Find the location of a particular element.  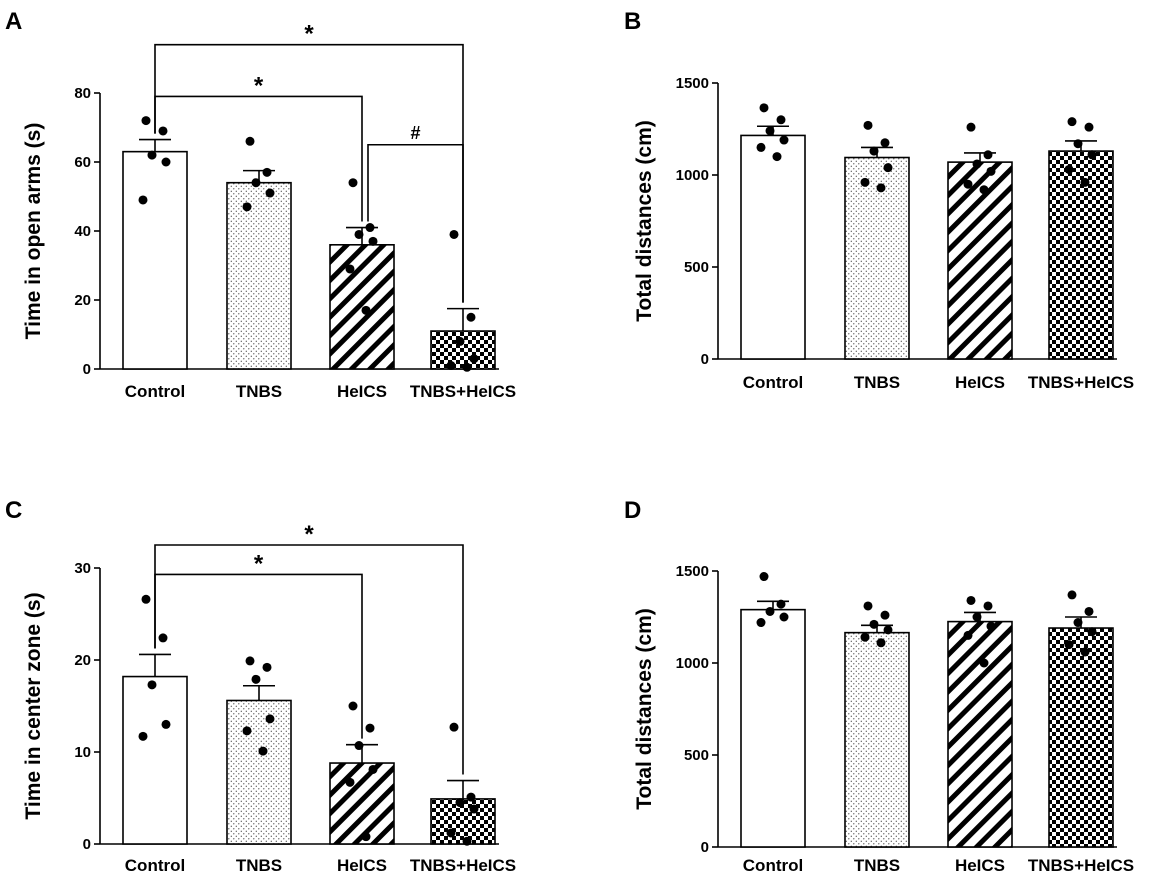

y-tick-label: 10 is located at coordinates (82, 752).